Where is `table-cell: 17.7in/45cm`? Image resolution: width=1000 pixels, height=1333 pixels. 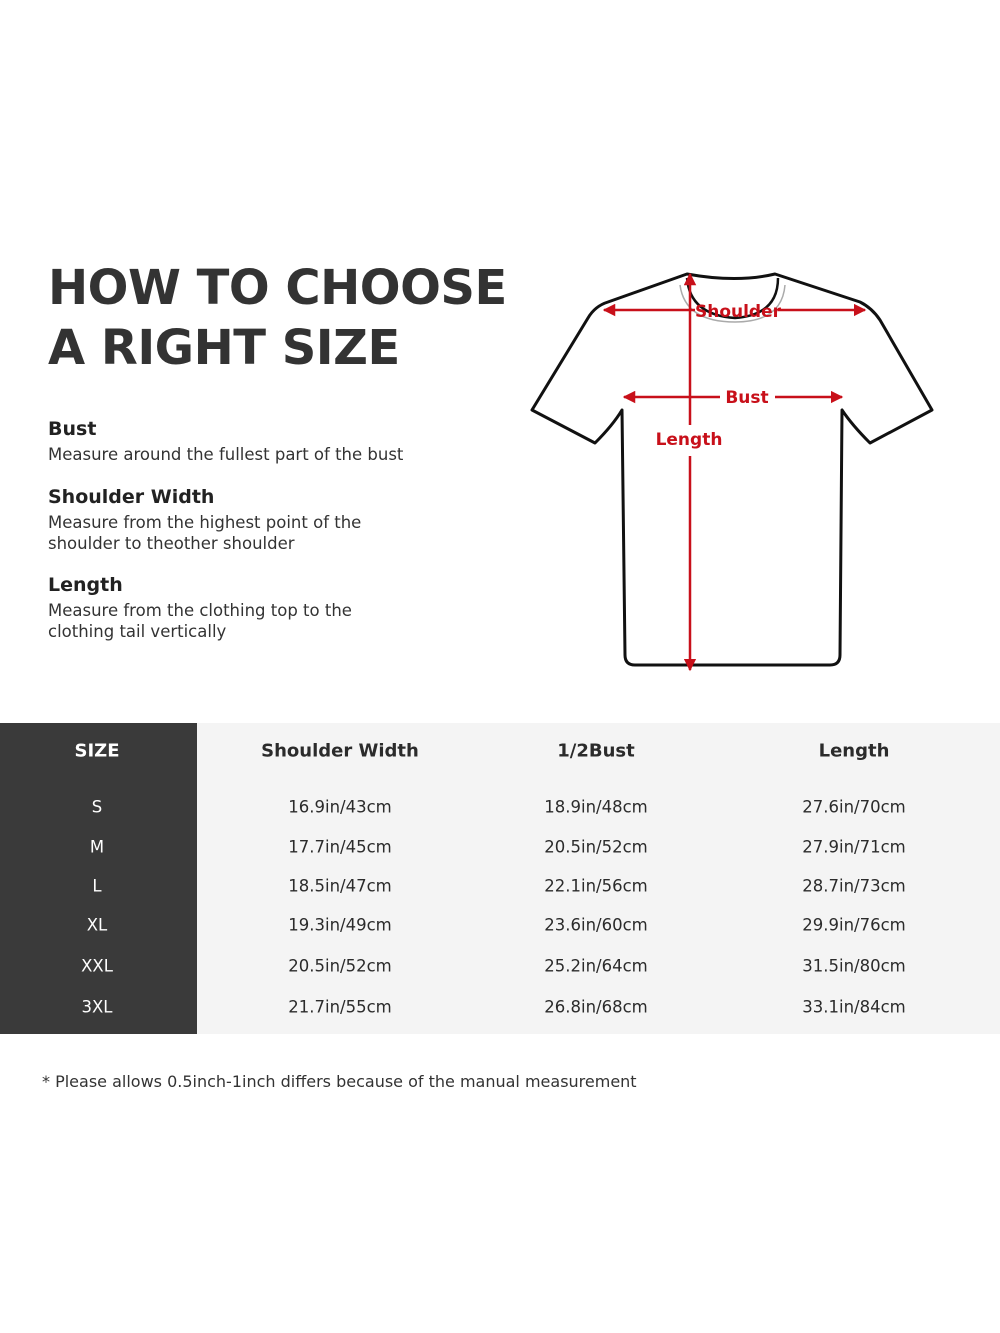
table-cell: 17.7in/45cm is located at coordinates (340, 847).